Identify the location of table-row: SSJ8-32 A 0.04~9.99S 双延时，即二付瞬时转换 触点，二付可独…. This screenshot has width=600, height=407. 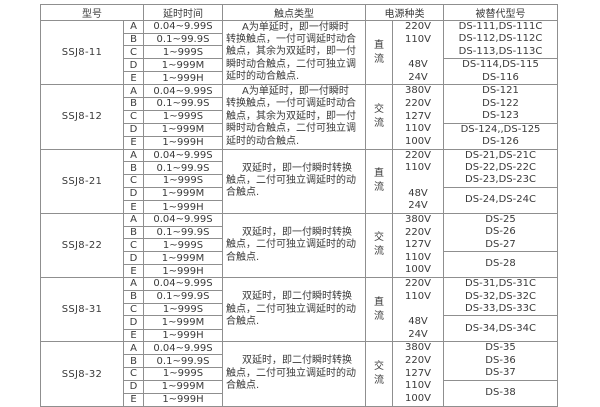
(299, 374).